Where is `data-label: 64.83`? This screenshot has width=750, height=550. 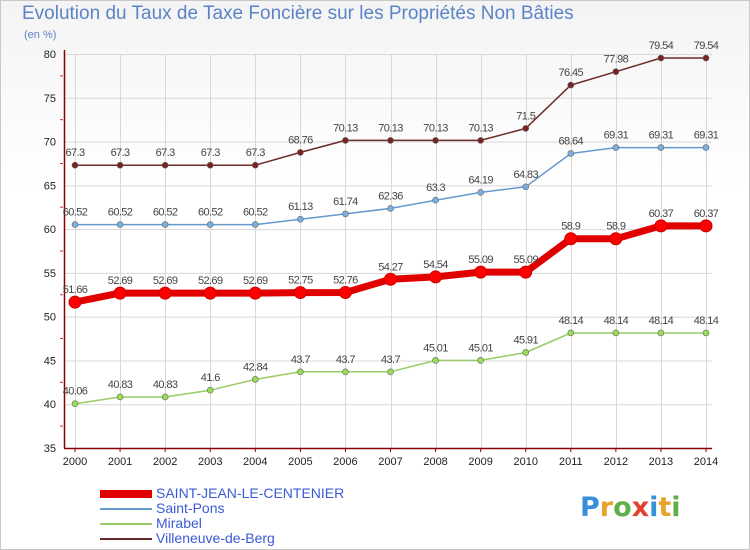
data-label: 64.83 is located at coordinates (525, 175).